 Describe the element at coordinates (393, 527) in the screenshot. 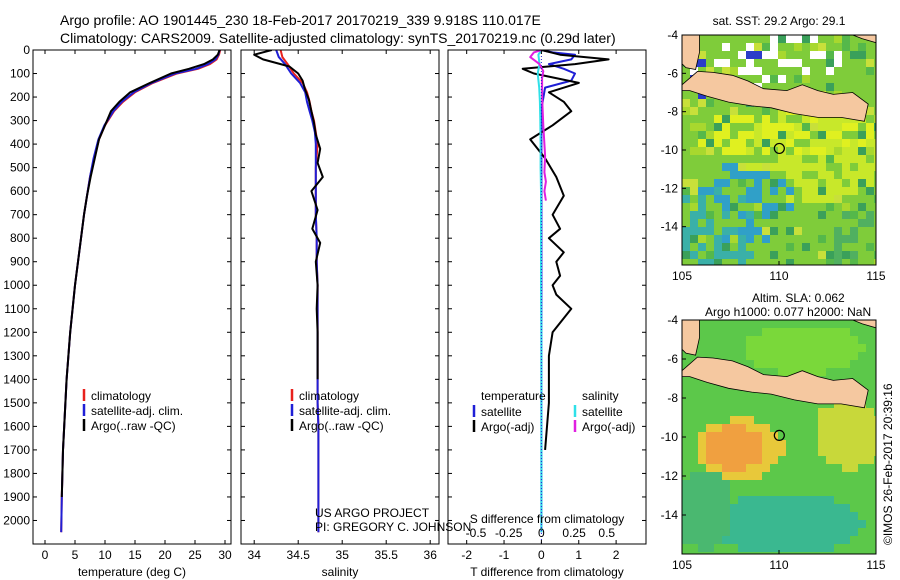

I see `annotation-pi: PI: GREGORY C. JOHNSON` at that location.